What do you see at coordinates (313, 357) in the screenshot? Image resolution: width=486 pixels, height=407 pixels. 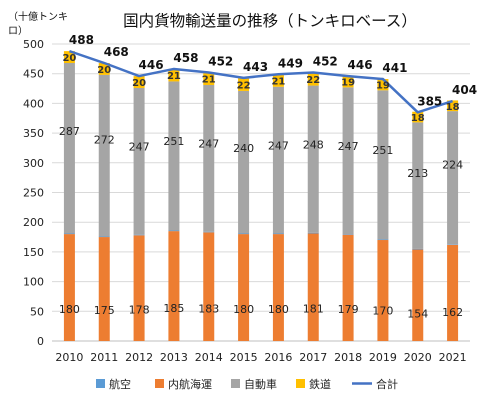 I see `x-tick-label: 2017` at bounding box center [313, 357].